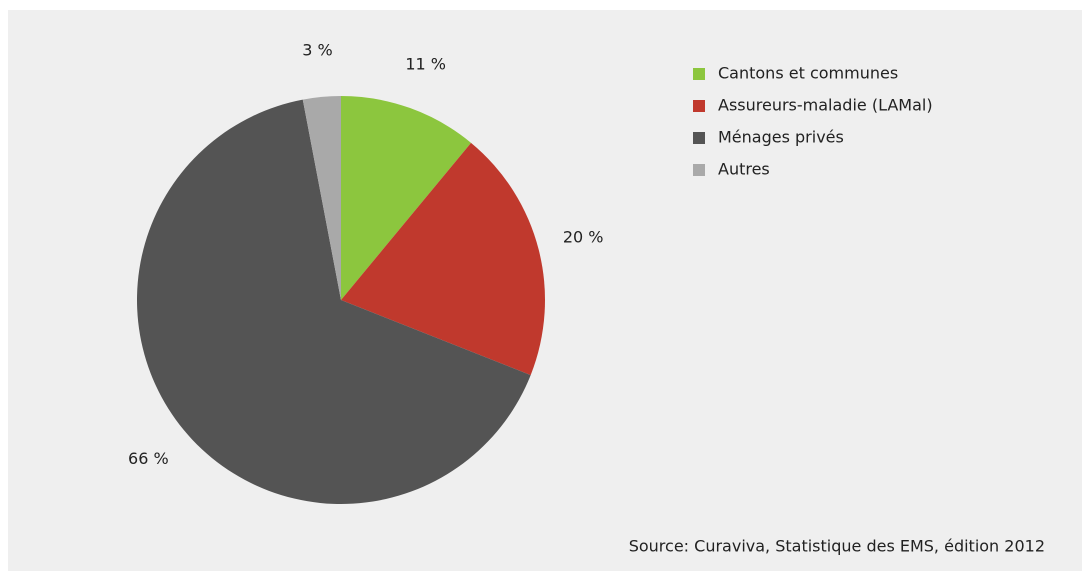  Describe the element at coordinates (825, 105) in the screenshot. I see `legend-label: Assureurs-maladie (LAMal)` at that location.